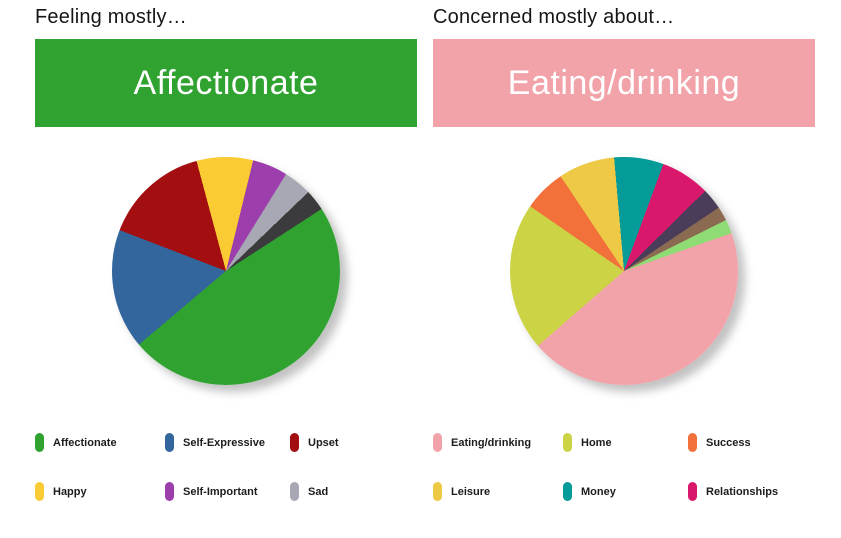 Image resolution: width=841 pixels, height=538 pixels. I want to click on feeling-banner: Affectionate, so click(226, 83).